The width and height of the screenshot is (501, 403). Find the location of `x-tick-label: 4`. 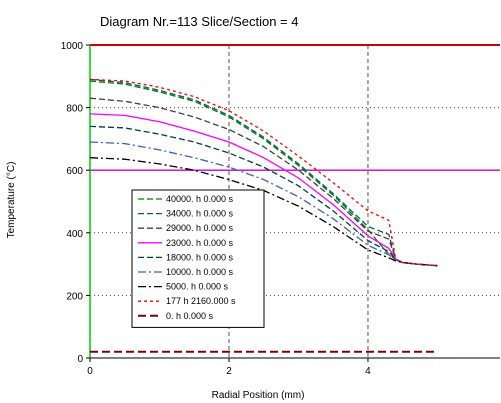

x-tick-label: 4 is located at coordinates (368, 371).